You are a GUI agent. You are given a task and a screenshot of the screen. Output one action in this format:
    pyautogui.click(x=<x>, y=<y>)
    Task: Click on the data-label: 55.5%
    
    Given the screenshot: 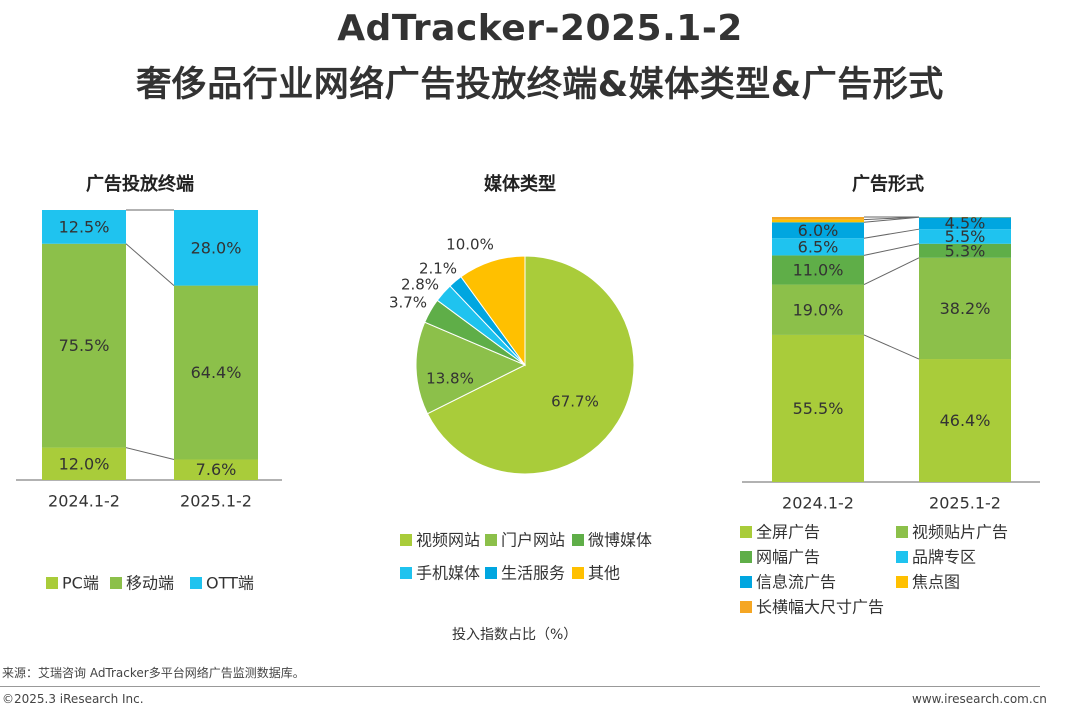 What is the action you would take?
    pyautogui.click(x=818, y=408)
    